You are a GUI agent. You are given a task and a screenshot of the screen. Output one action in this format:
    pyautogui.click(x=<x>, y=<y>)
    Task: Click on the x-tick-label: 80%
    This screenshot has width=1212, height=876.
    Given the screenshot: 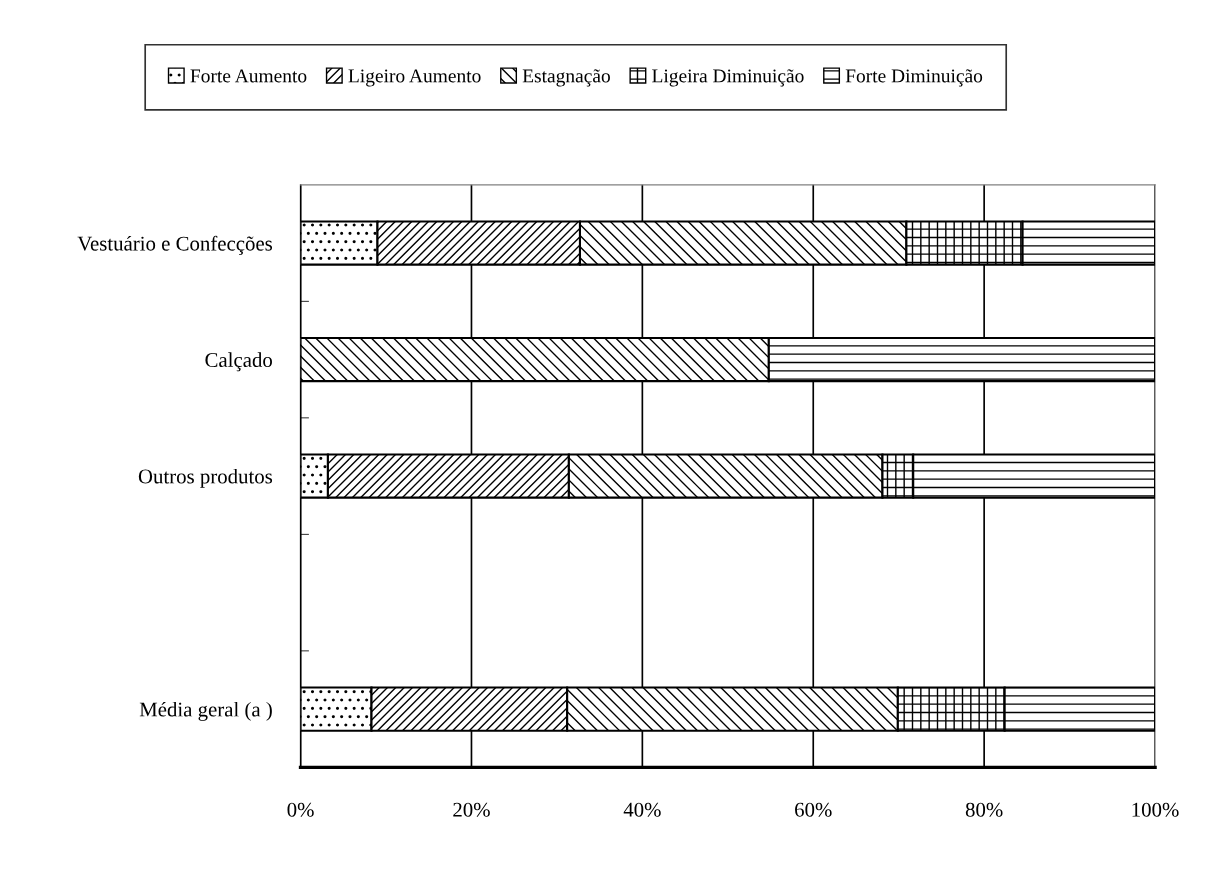 What is the action you would take?
    pyautogui.click(x=984, y=809)
    